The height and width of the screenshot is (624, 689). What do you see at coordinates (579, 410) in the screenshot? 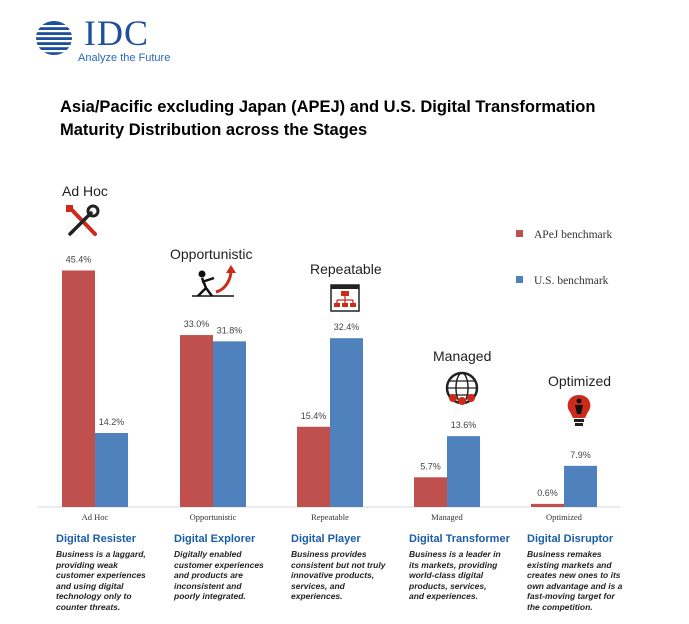
I see `lightbulb-person-icon` at bounding box center [579, 410].